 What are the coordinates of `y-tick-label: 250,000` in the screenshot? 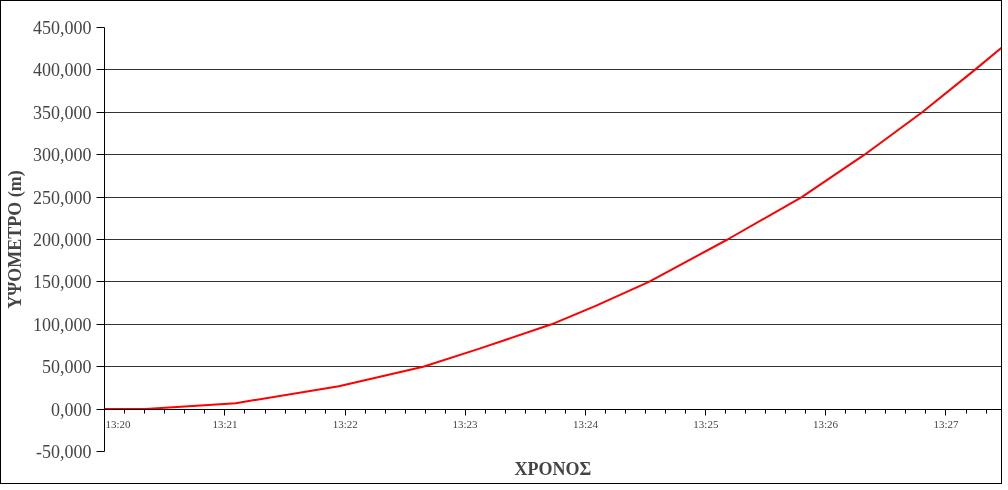 It's located at (62, 197).